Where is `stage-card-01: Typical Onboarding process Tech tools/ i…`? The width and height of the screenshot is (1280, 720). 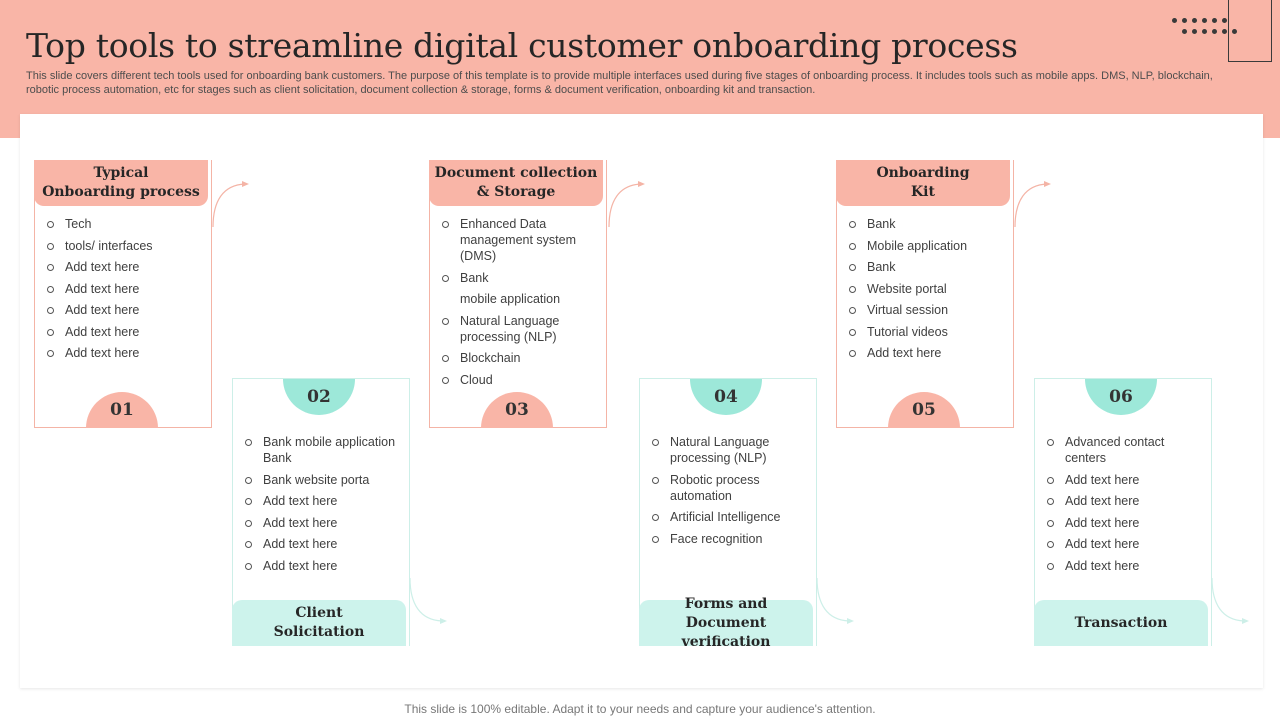
stage-card-01: Typical Onboarding process Tech tools/ i… is located at coordinates (123, 294).